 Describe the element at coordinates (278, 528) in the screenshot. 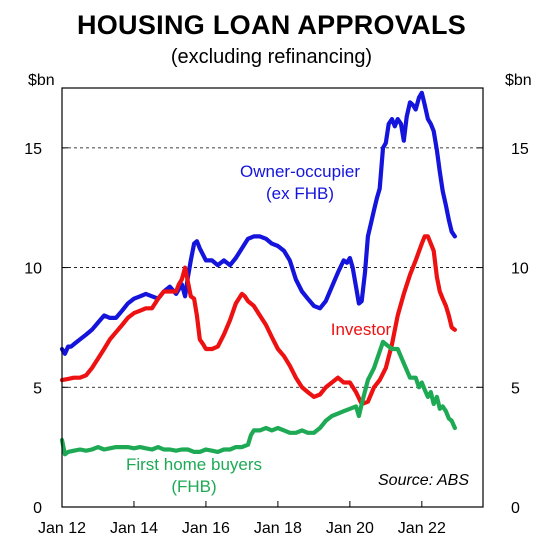

I see `x-tick-label: Jan 18` at that location.